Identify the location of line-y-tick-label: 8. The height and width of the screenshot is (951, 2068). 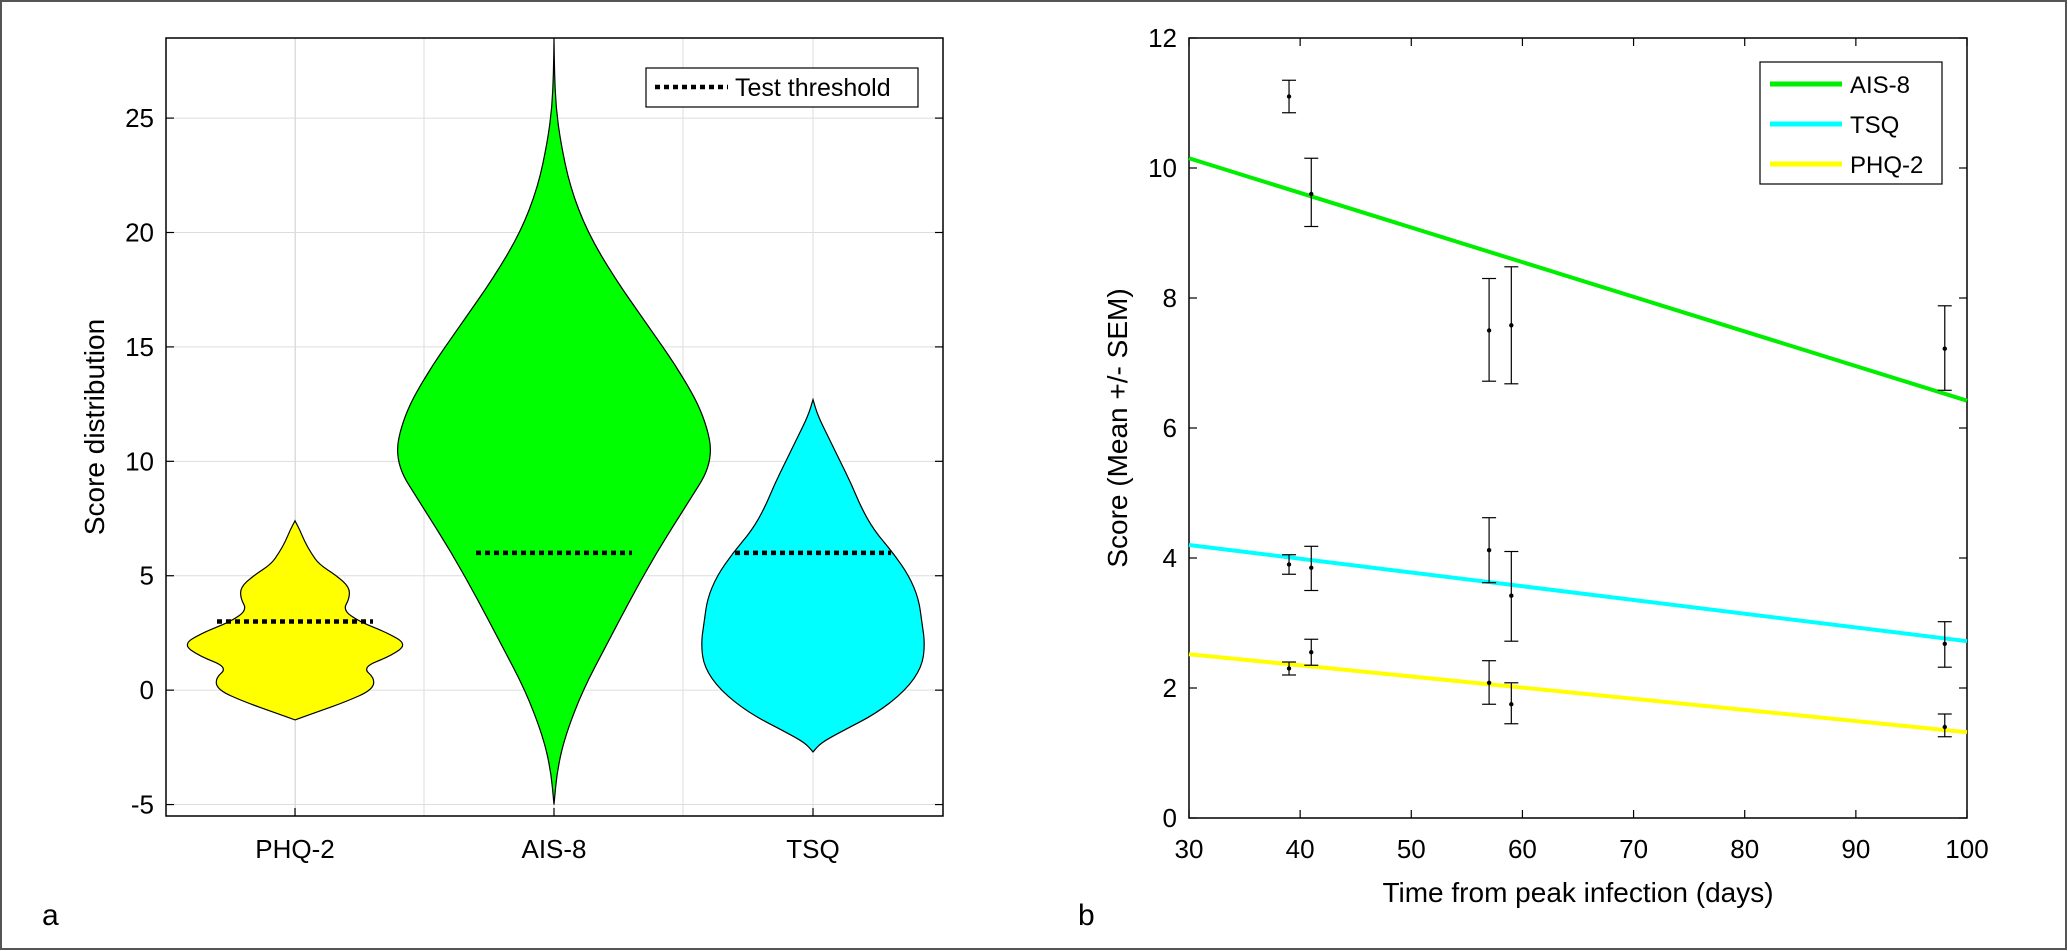
(1170, 298).